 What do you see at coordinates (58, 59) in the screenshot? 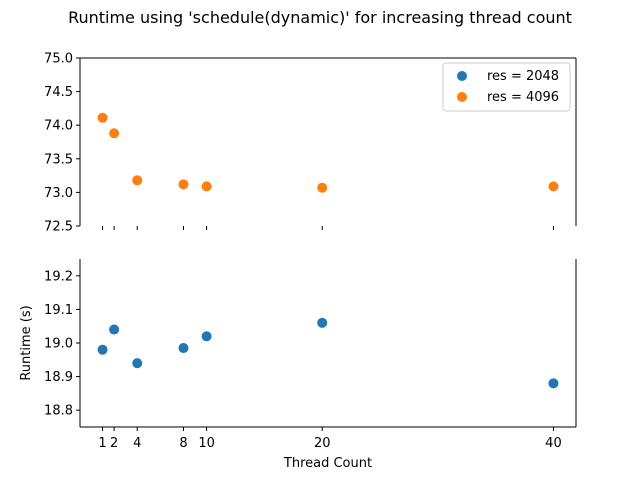
I see `upper-y-tick-label: 75.0` at bounding box center [58, 59].